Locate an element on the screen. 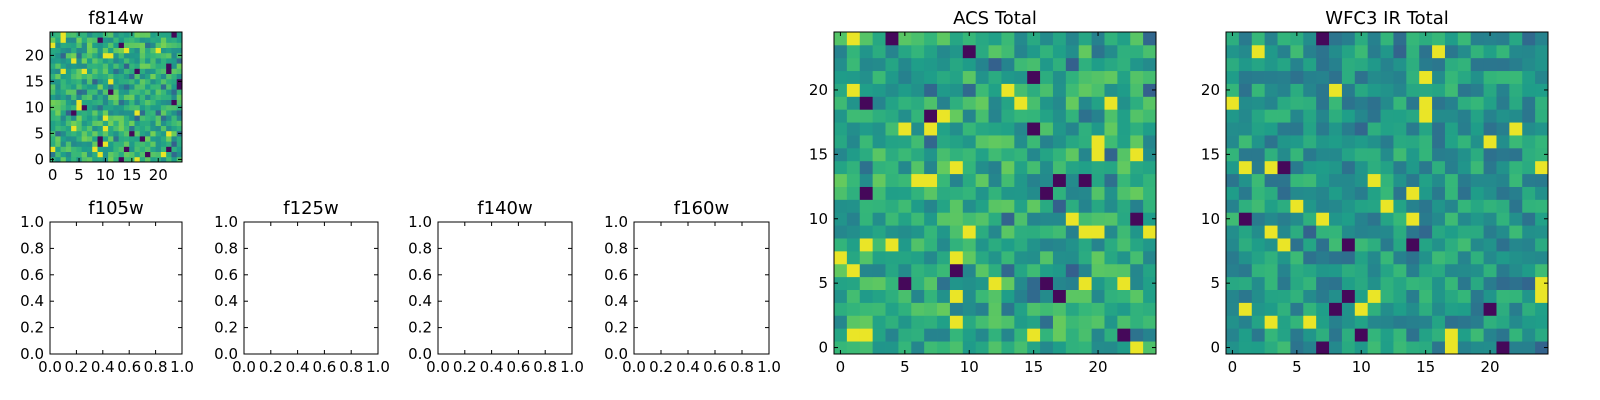 The height and width of the screenshot is (400, 1600). x-tick-label: 0.2 is located at coordinates (465, 367).